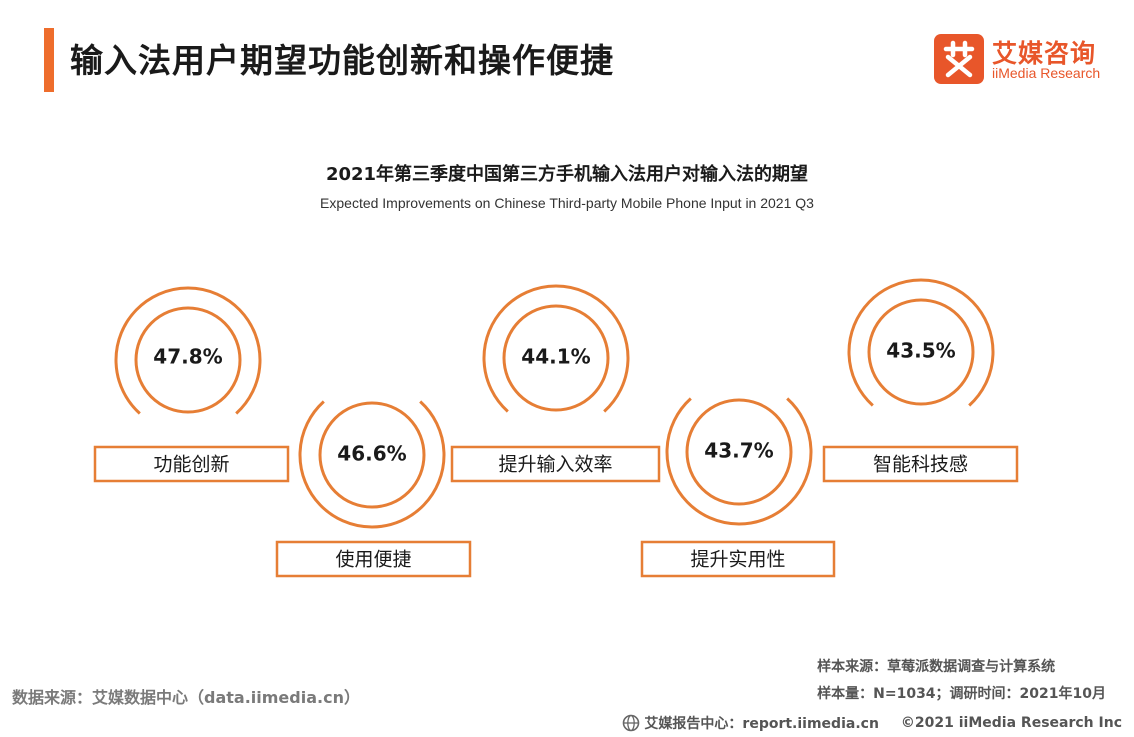 The image size is (1134, 737). I want to click on category-label-1: 功能创新, so click(191, 465).